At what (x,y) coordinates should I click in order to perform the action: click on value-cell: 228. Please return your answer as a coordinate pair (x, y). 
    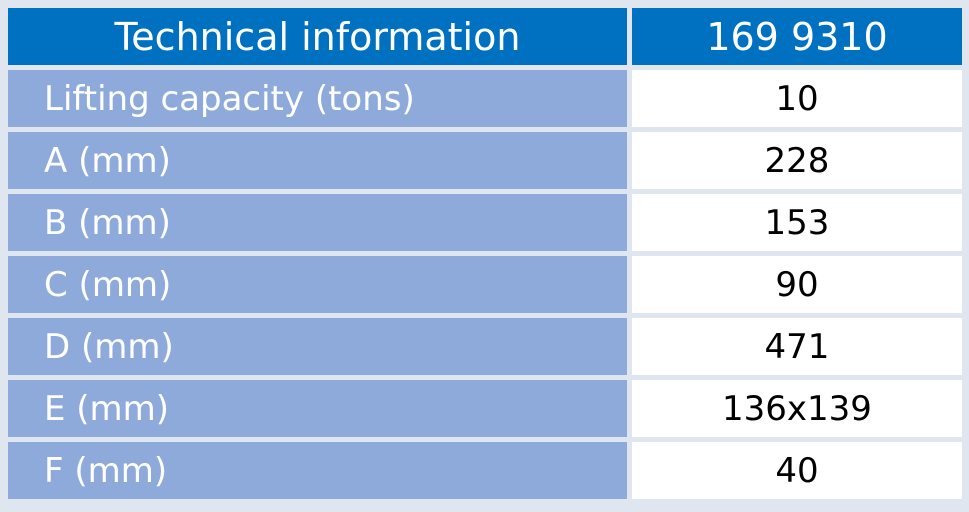
    Looking at the image, I should click on (797, 160).